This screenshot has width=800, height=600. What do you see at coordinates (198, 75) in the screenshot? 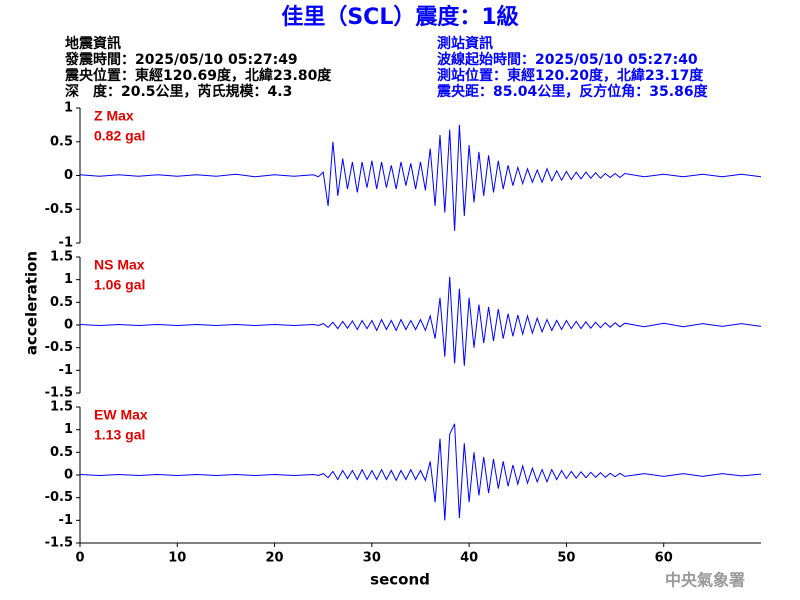
I see `info-left: 震央位置：東經120.69度，北緯23.80度` at bounding box center [198, 75].